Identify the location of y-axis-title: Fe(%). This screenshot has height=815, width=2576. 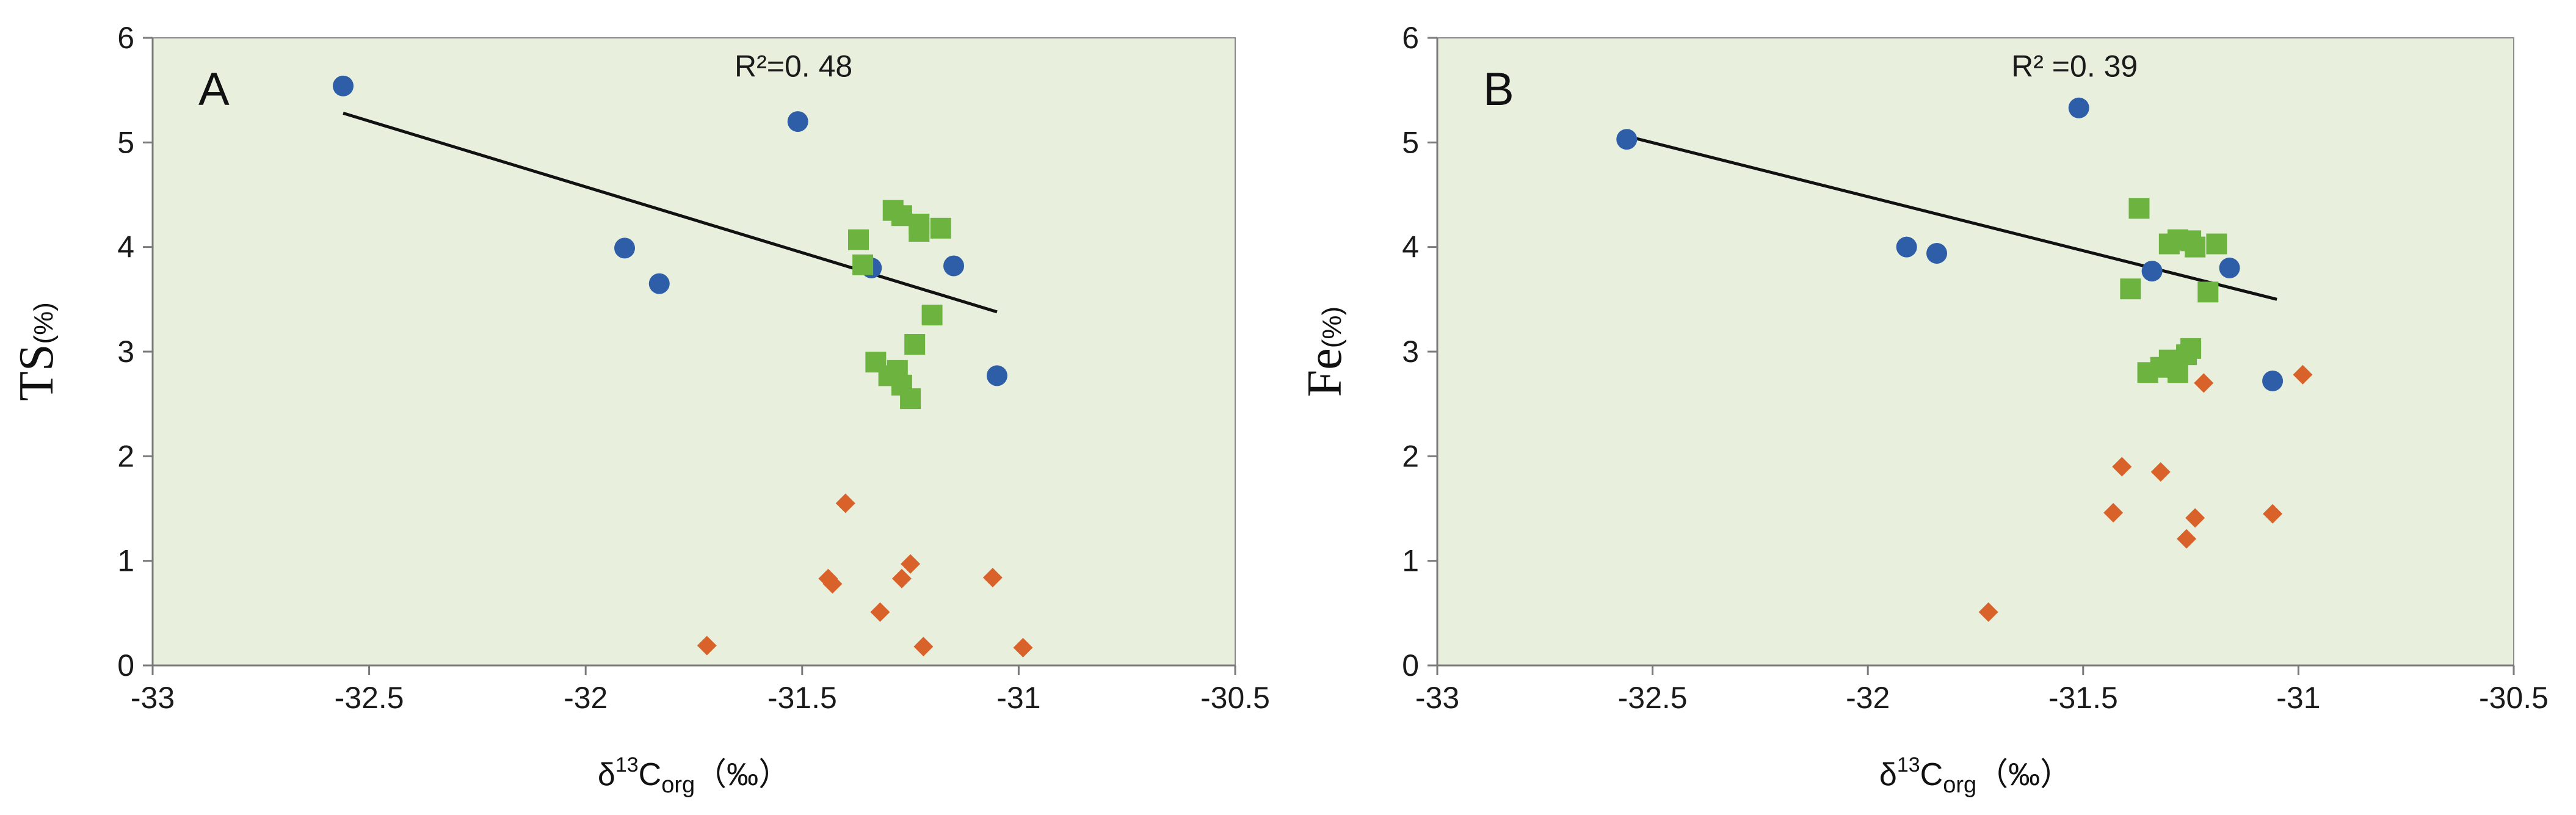
(1325, 352).